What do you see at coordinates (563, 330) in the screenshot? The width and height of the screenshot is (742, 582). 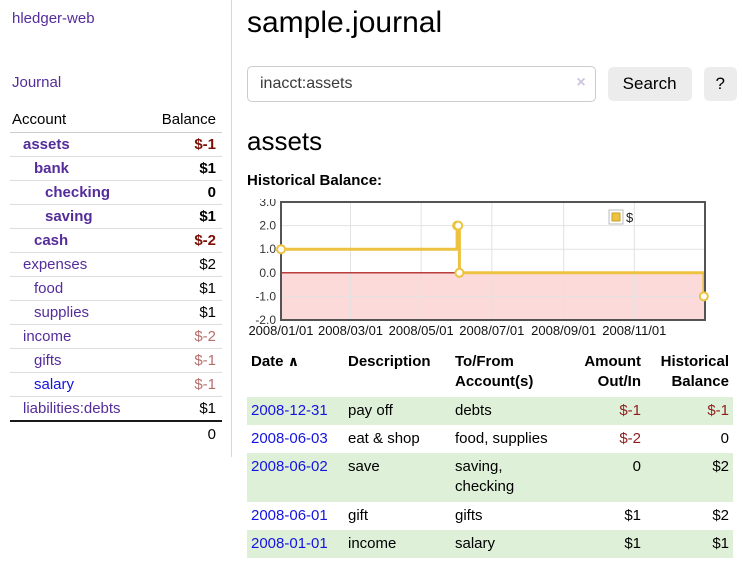 I see `x-tick-label: 2008/09/01` at bounding box center [563, 330].